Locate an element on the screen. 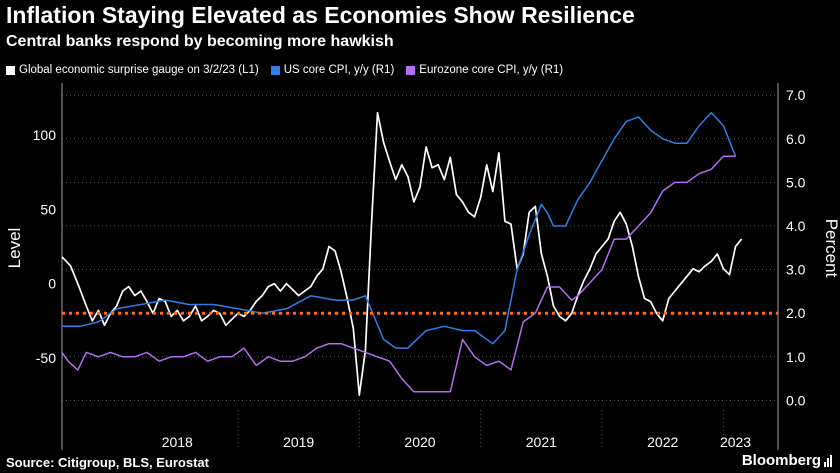  left-tick-label: 0 is located at coordinates (52, 284).